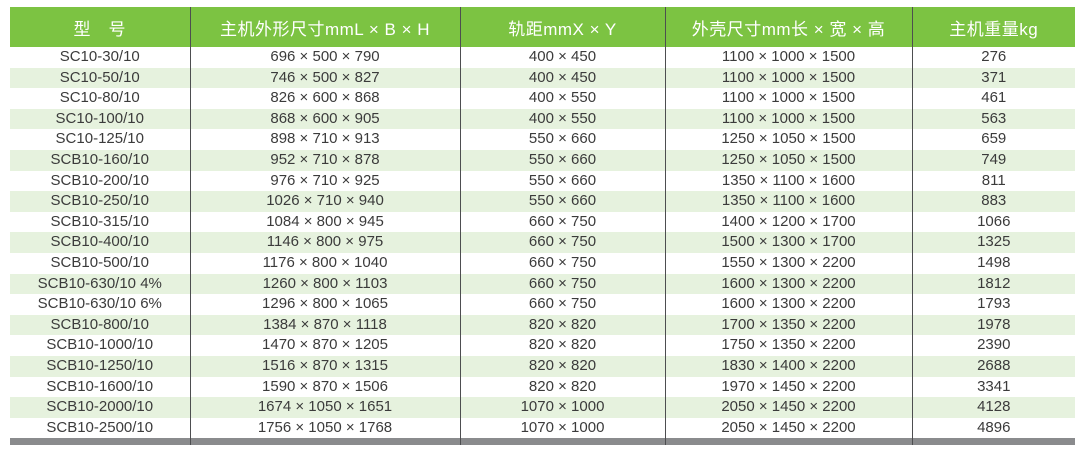  Describe the element at coordinates (788, 366) in the screenshot. I see `table-cell: 1830 × 1400 × 2200` at that location.